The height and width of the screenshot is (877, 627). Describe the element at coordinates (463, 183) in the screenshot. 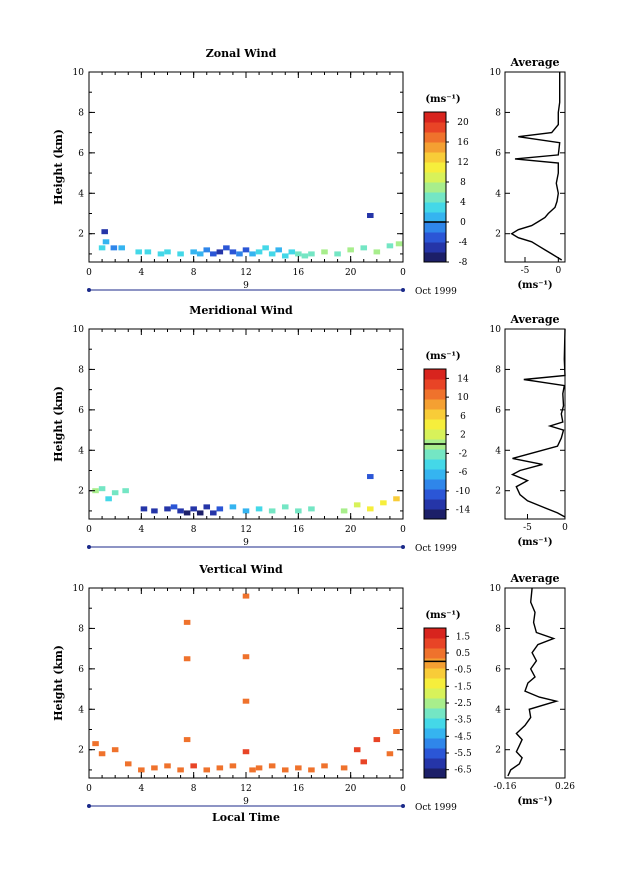

I see `colorbar-tick-label: 8` at that location.